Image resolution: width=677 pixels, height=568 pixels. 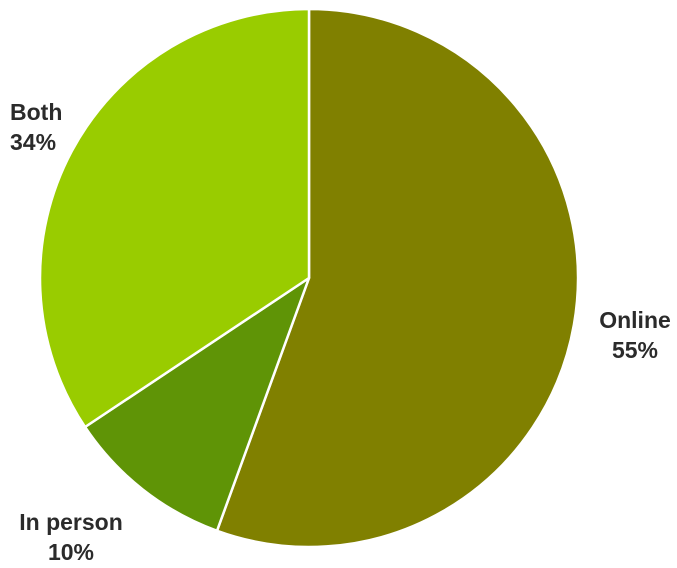 I want to click on slice-label-in-person-pct: 10%, so click(x=71, y=552).